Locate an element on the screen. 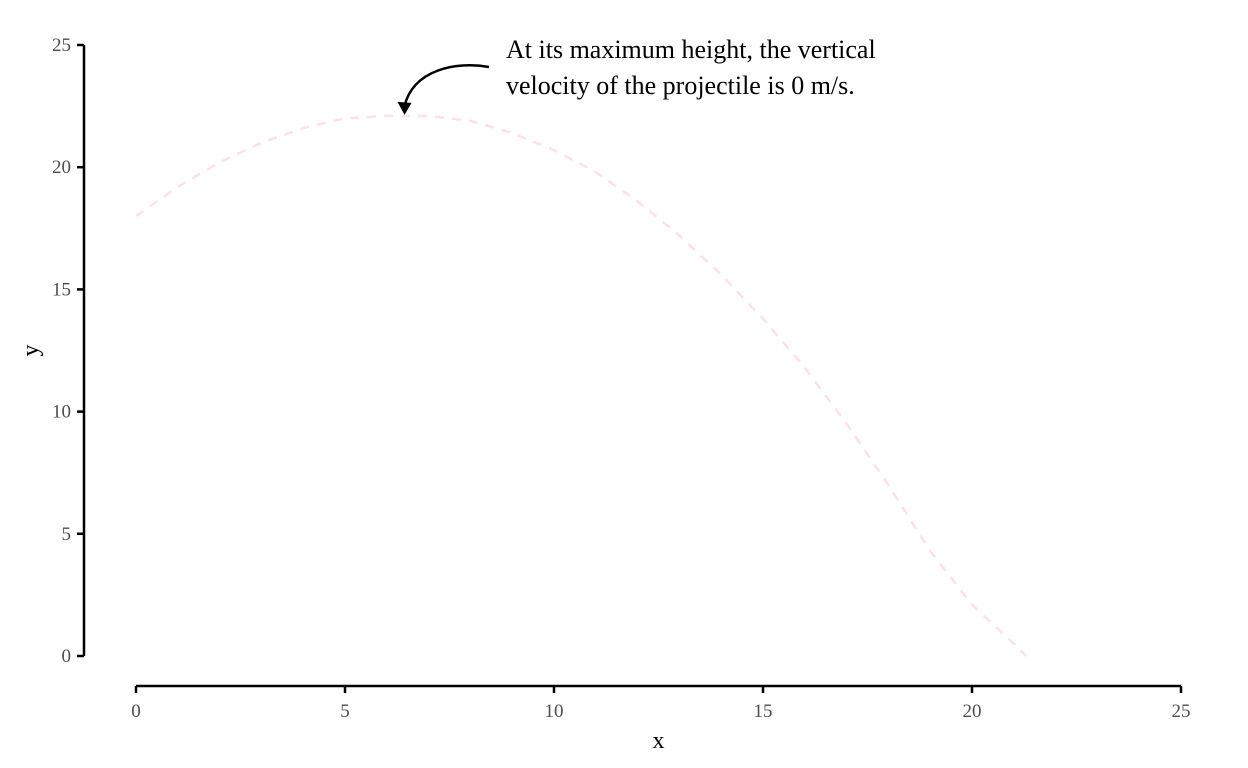 This screenshot has height=768, width=1248. y-axis-ticks: 0 5 10 15 20 25 is located at coordinates (68, 351).